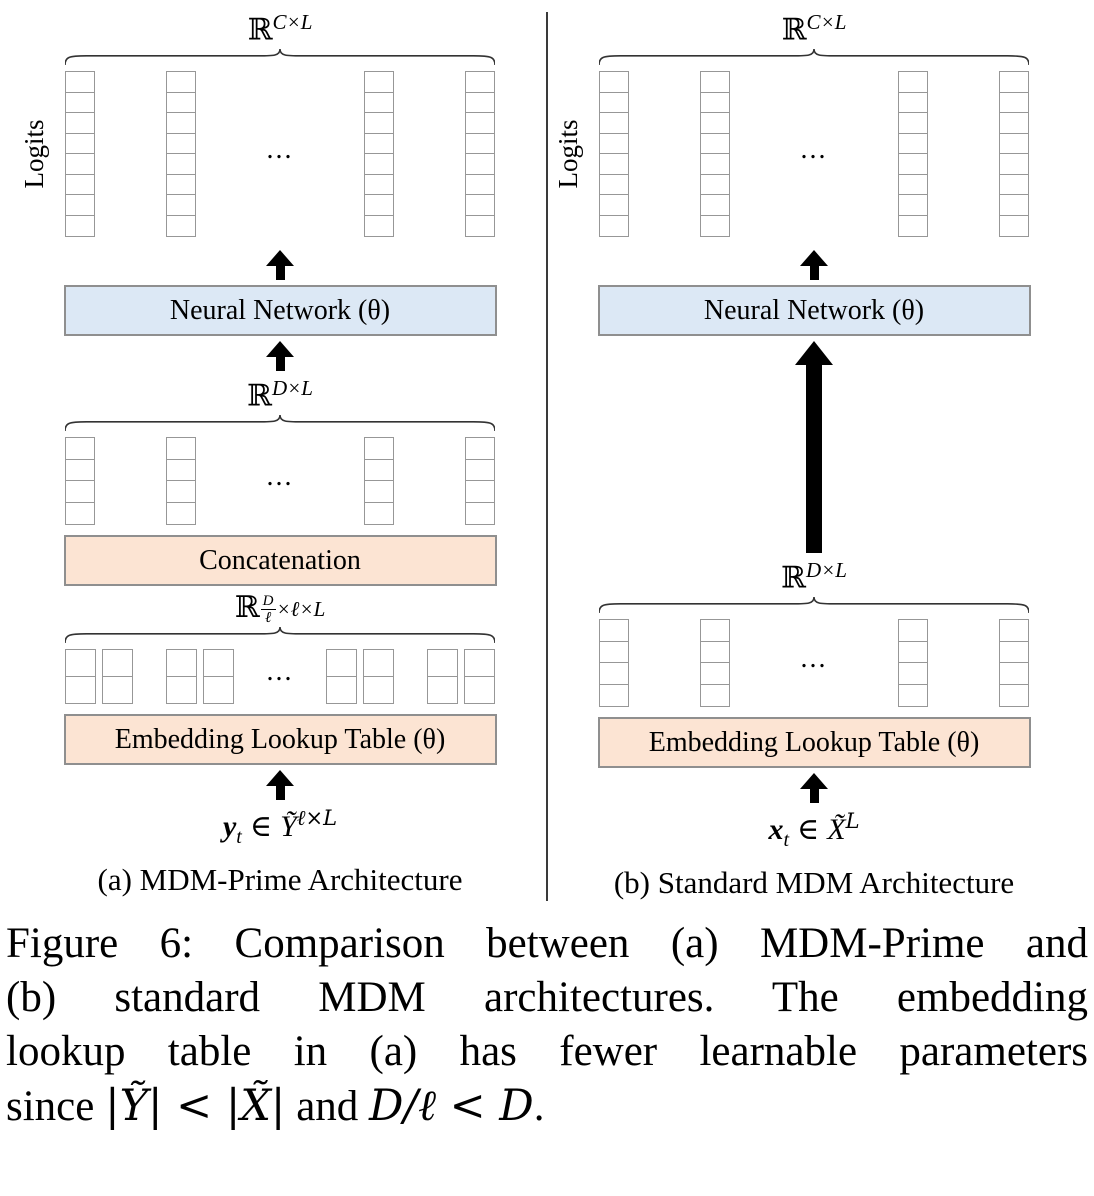 Image resolution: width=1094 pixels, height=1196 pixels. I want to click on fraction-denominator: ℓ, so click(268, 617).